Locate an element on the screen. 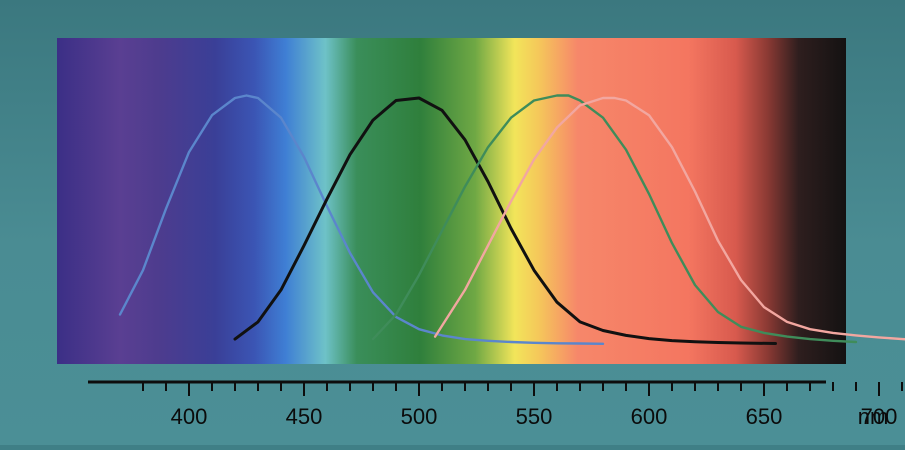 The height and width of the screenshot is (450, 905). tick-label: 700 is located at coordinates (879, 416).